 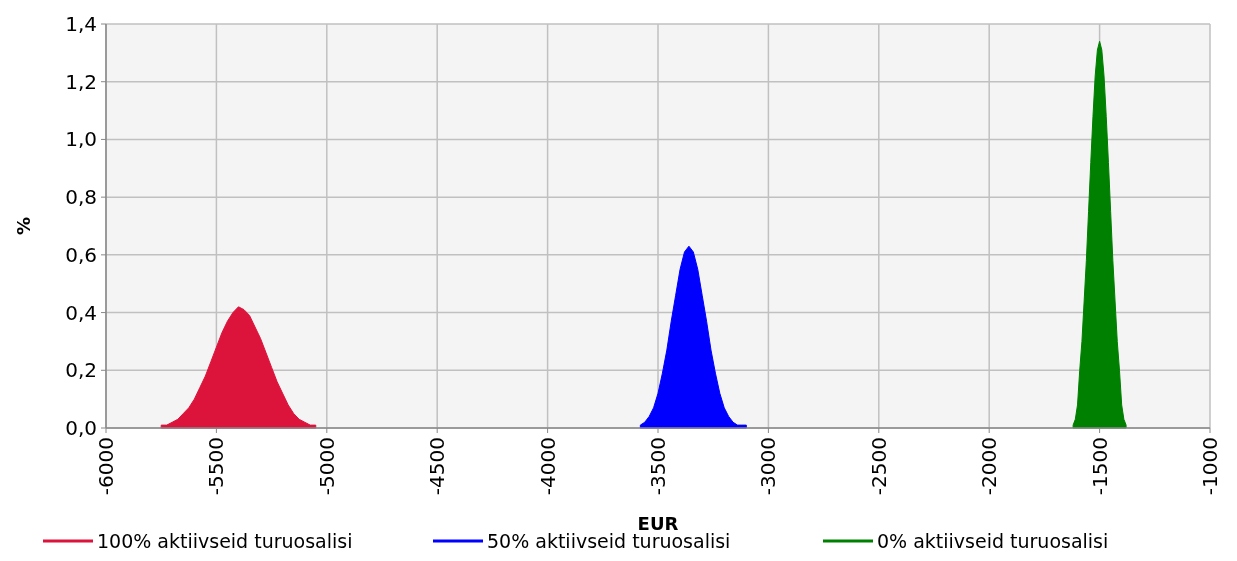 What do you see at coordinates (437, 466) in the screenshot?
I see `x-tick-label: -4500` at bounding box center [437, 466].